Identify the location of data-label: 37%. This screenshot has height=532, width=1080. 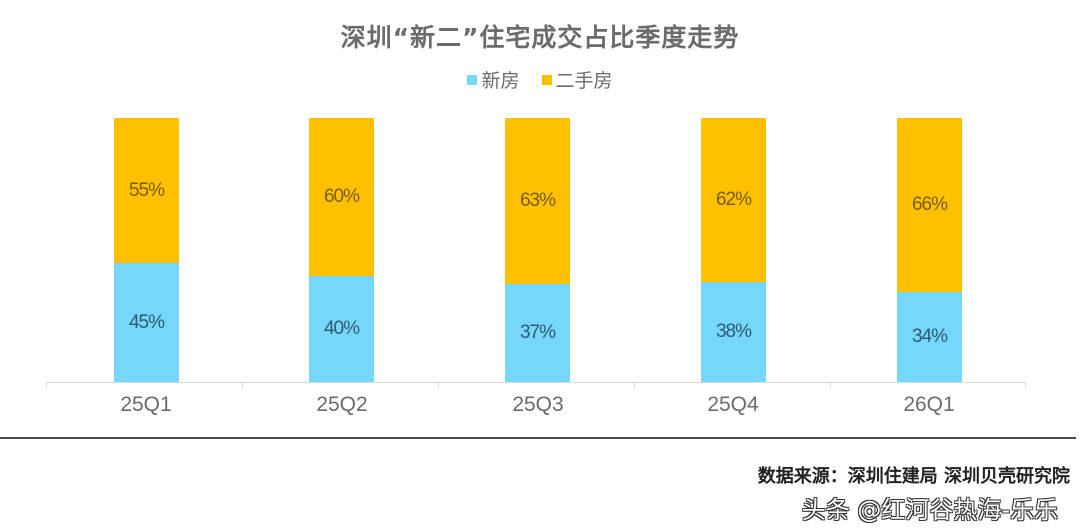
(537, 333).